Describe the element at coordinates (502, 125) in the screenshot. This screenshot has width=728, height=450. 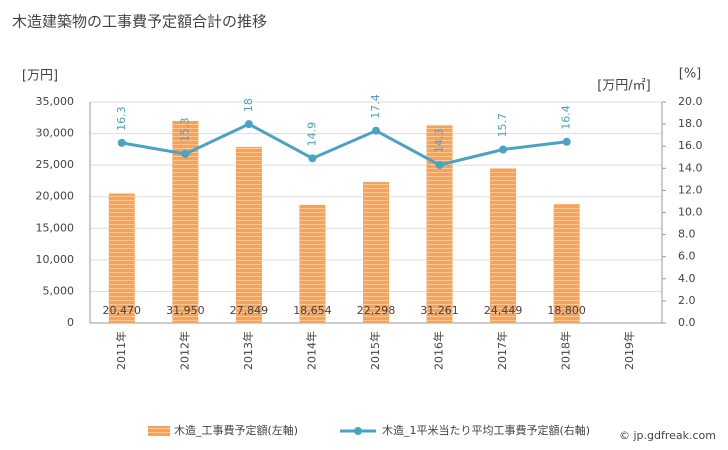
I see `line-value-label: 15.7` at that location.